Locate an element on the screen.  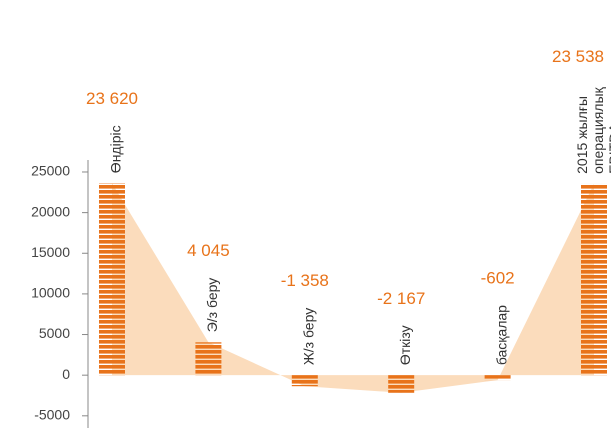
y-tick-label: 20000 is located at coordinates (50, 211).